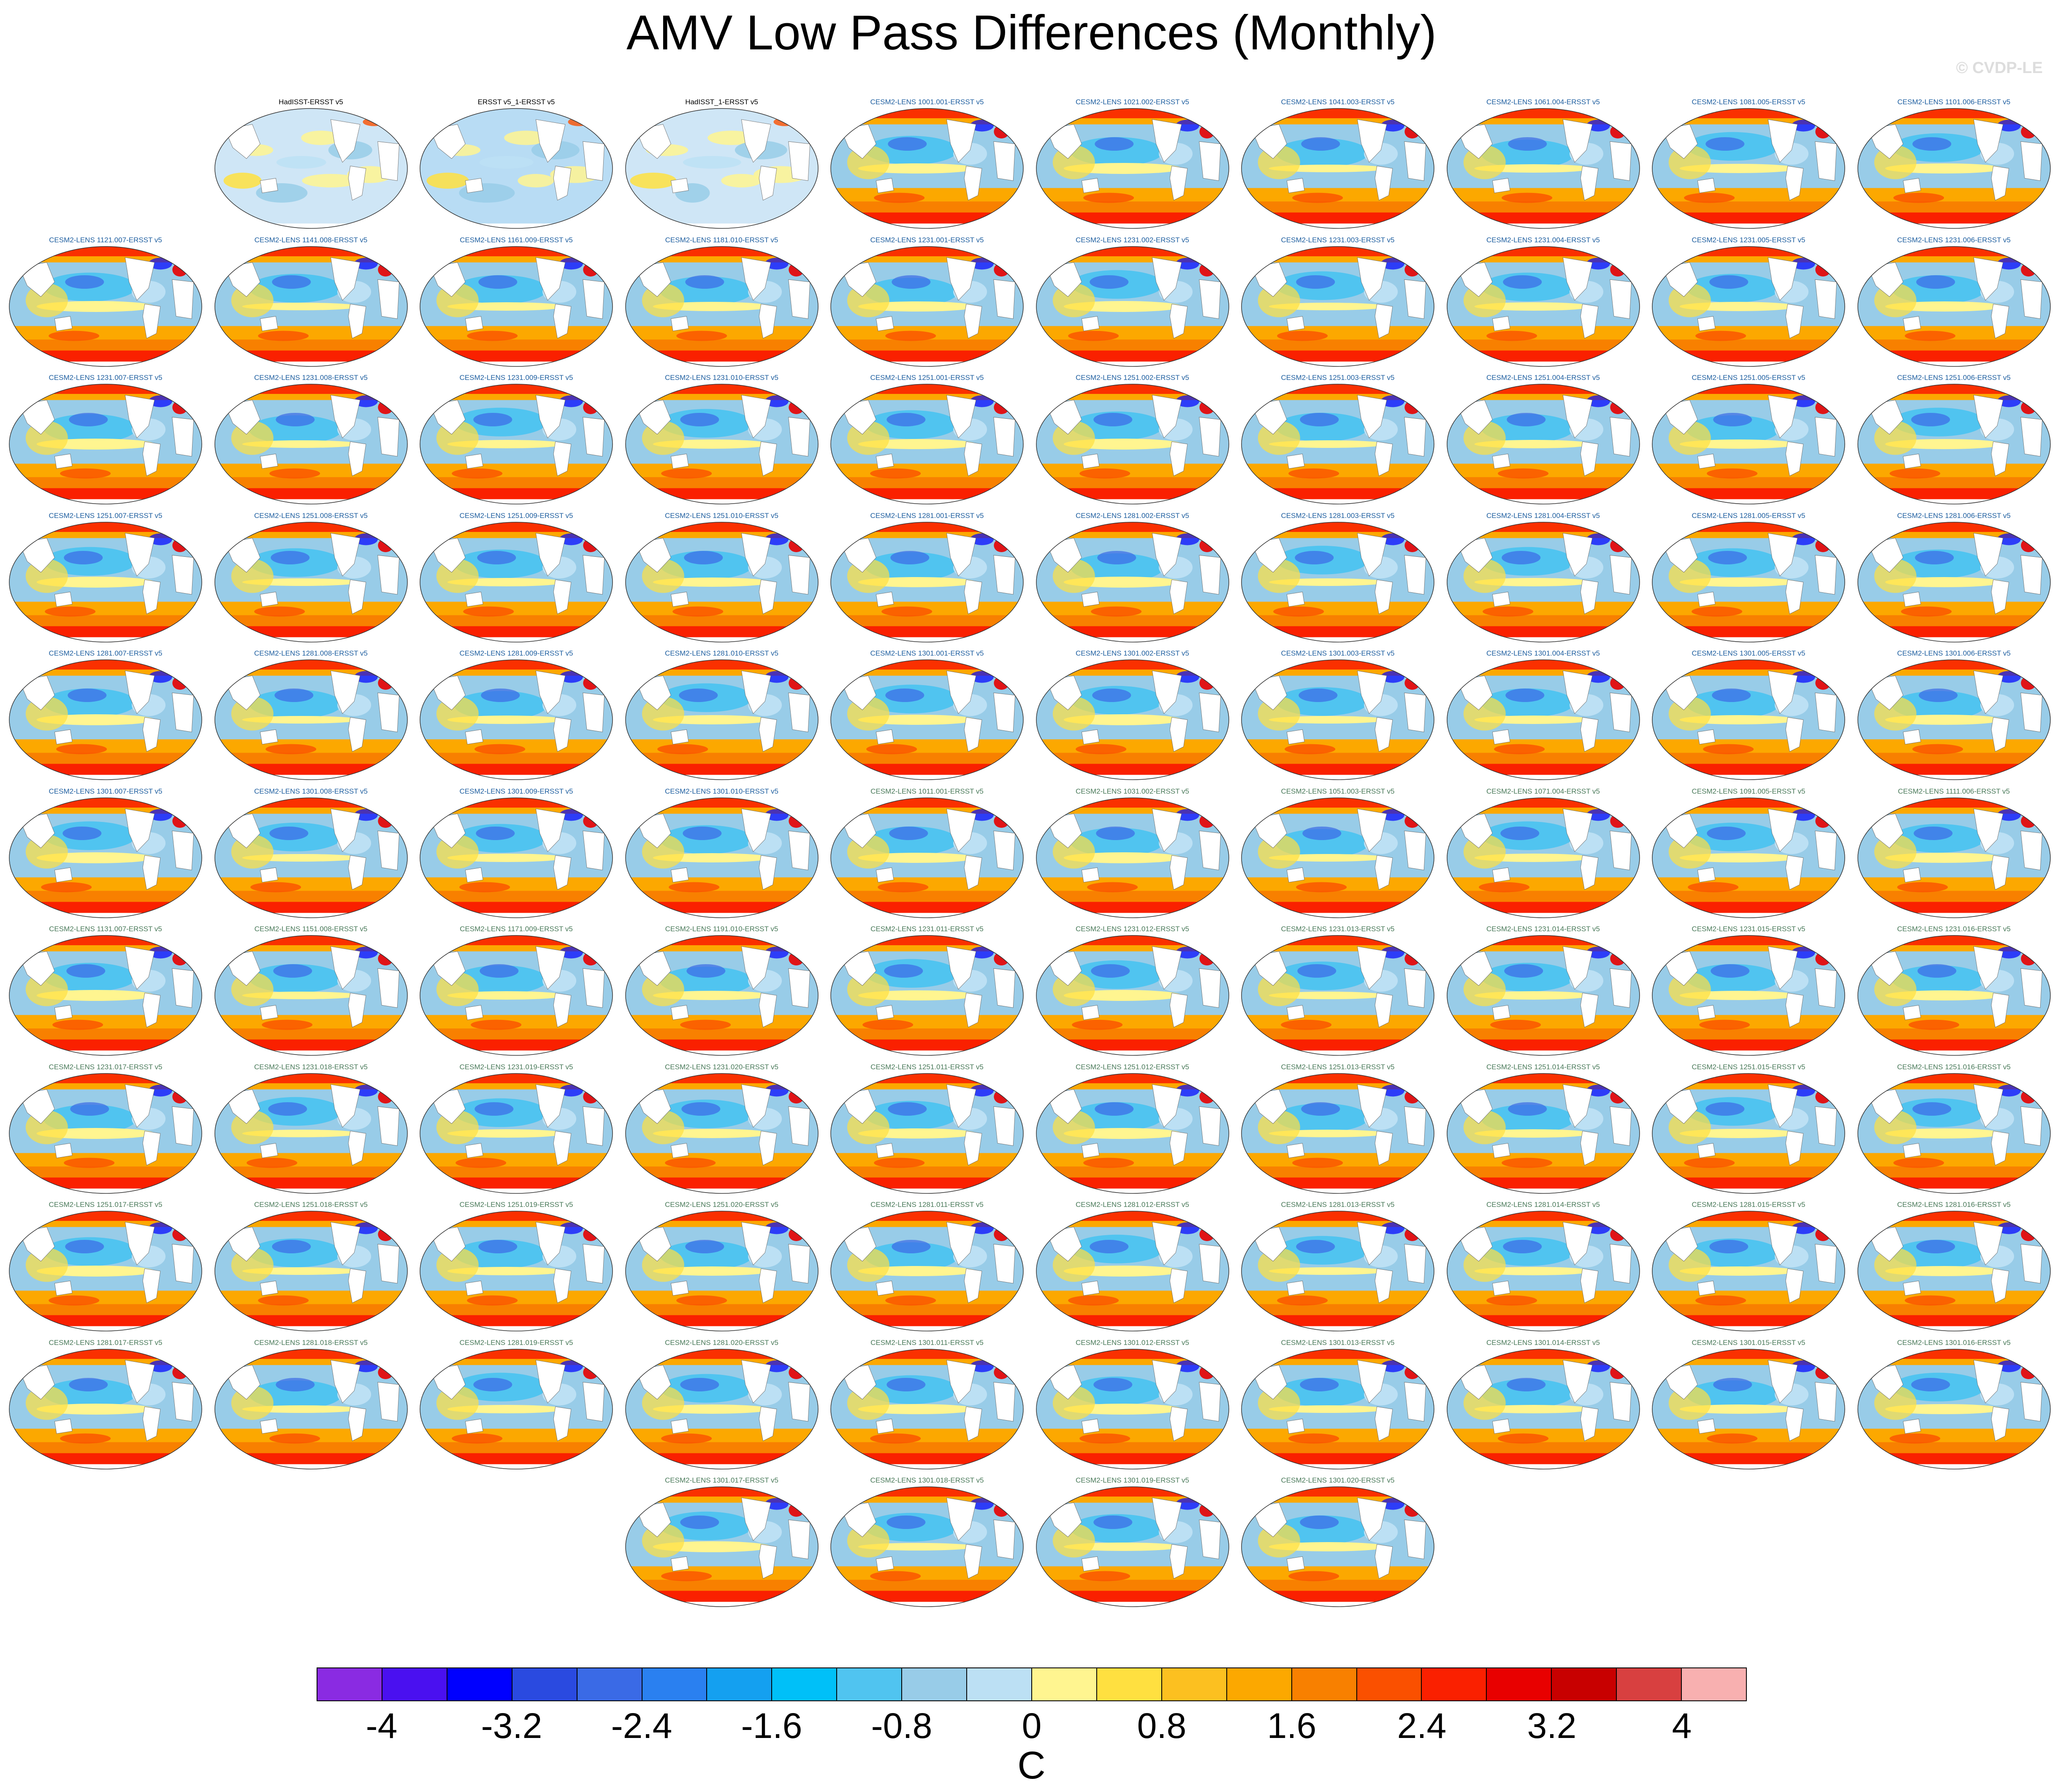 The width and height of the screenshot is (2063, 1792). Describe the element at coordinates (311, 992) in the screenshot. I see `map-panel: CESM2-LENS 1151.008-ERSST v5` at that location.